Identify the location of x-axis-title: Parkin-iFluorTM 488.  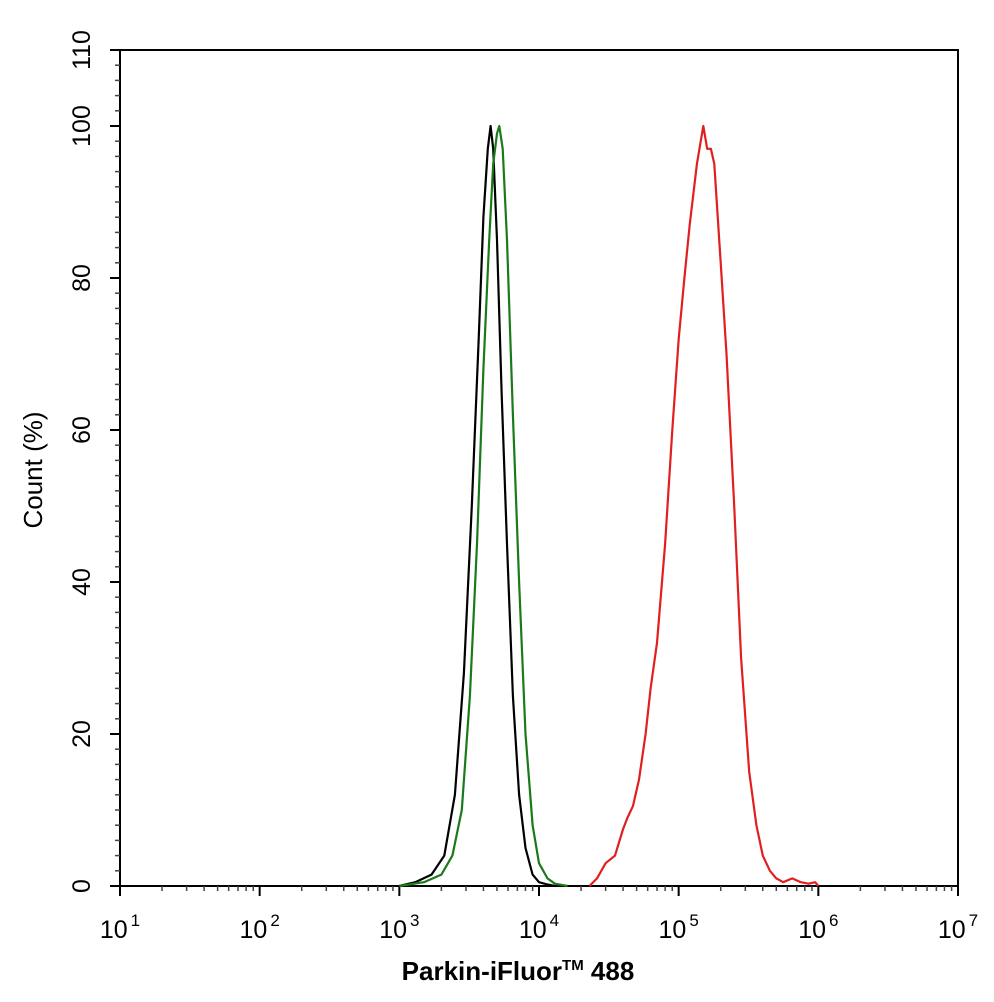
(518, 971).